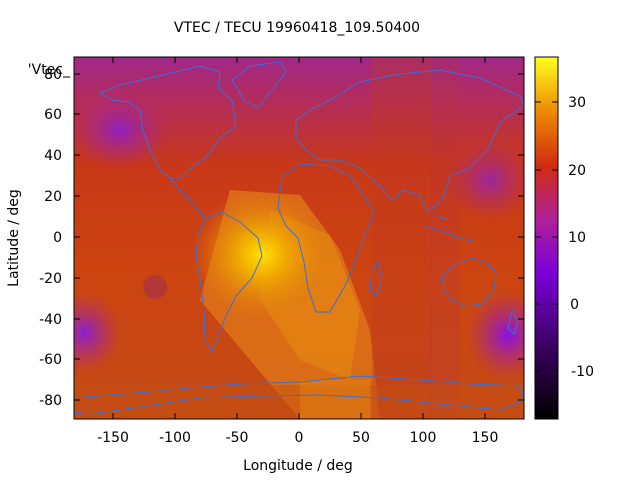  What do you see at coordinates (259, 85) in the screenshot?
I see `greenland-coast` at bounding box center [259, 85].